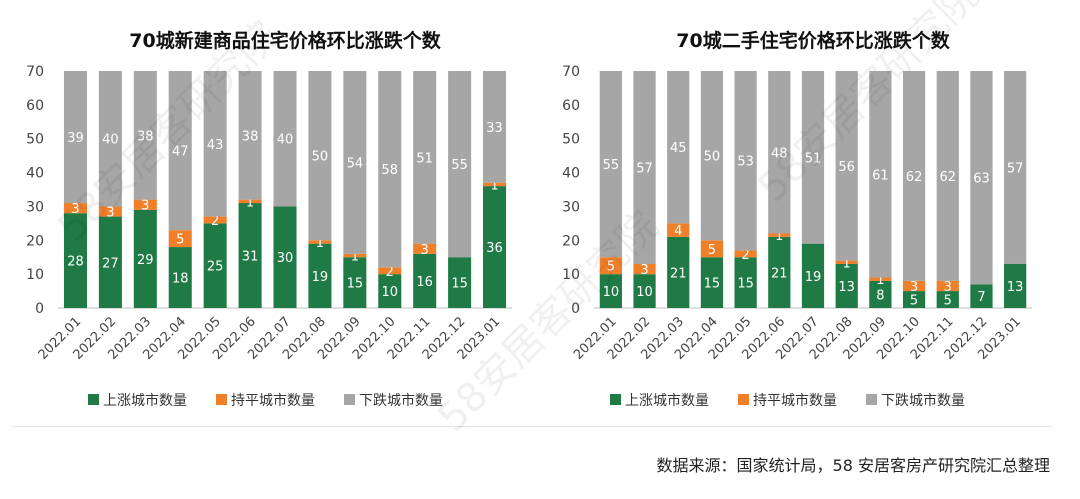  What do you see at coordinates (813, 158) in the screenshot?
I see `data-label: 51` at bounding box center [813, 158].